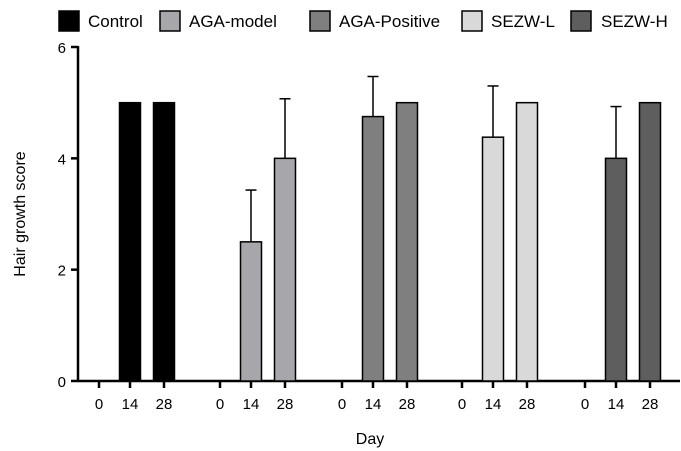 The image size is (681, 451). I want to click on legend-item-aga-positive: AGA-Positive, so click(374, 21).